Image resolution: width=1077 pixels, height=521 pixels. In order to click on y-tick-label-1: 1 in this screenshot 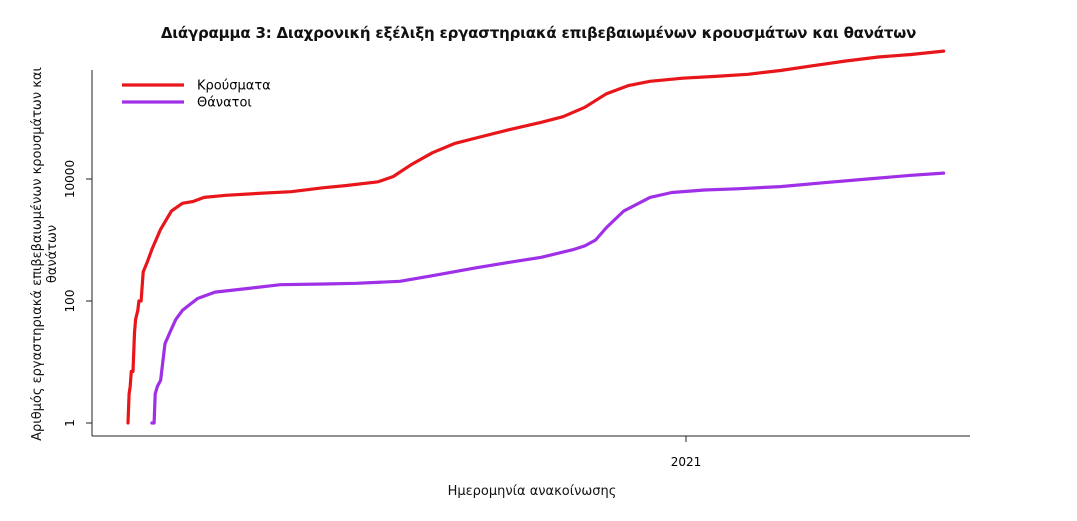, I will do `click(70, 423)`.